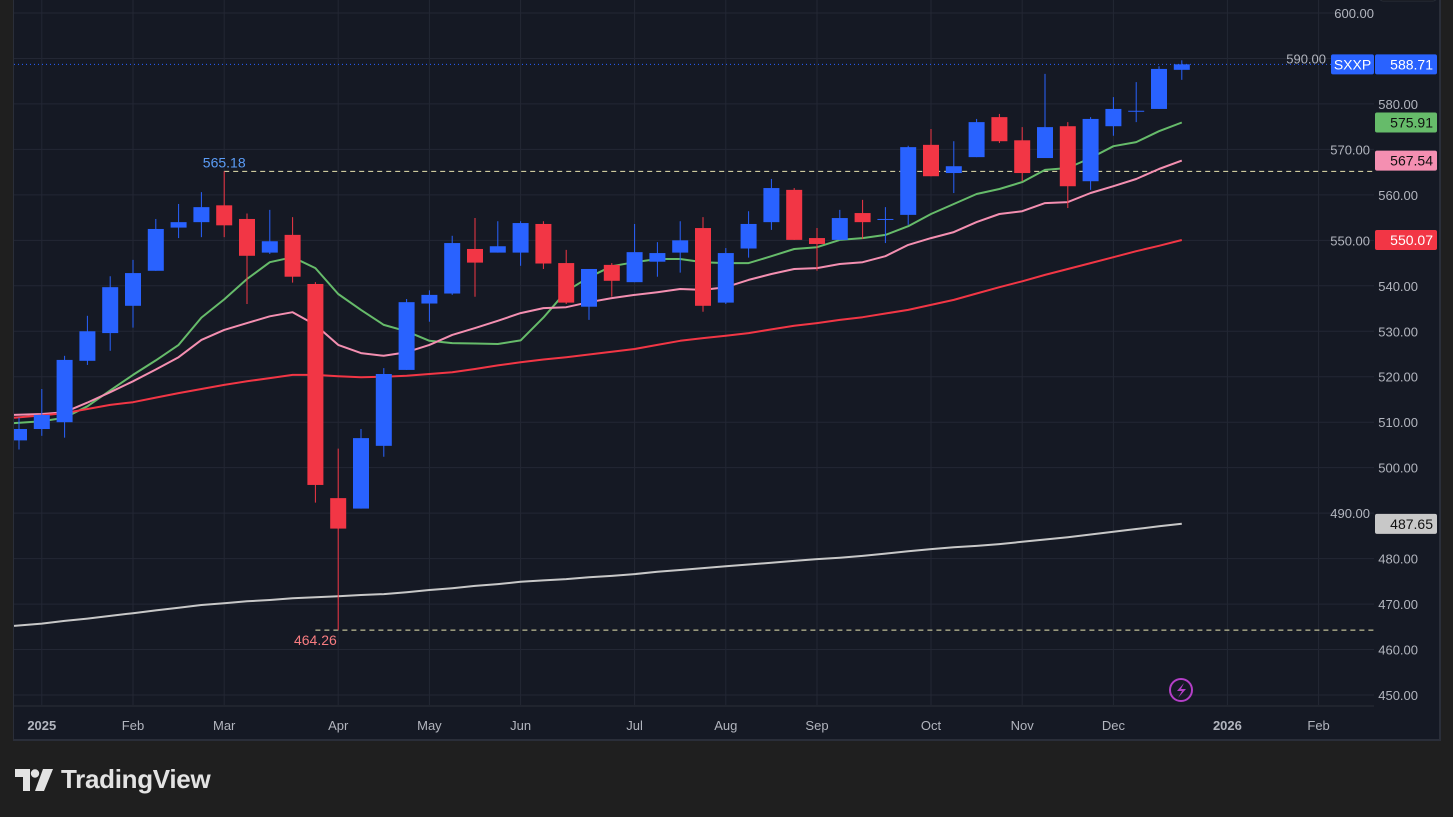 Image resolution: width=1453 pixels, height=817 pixels. Describe the element at coordinates (338, 725) in the screenshot. I see `x-tick-label: Apr` at that location.